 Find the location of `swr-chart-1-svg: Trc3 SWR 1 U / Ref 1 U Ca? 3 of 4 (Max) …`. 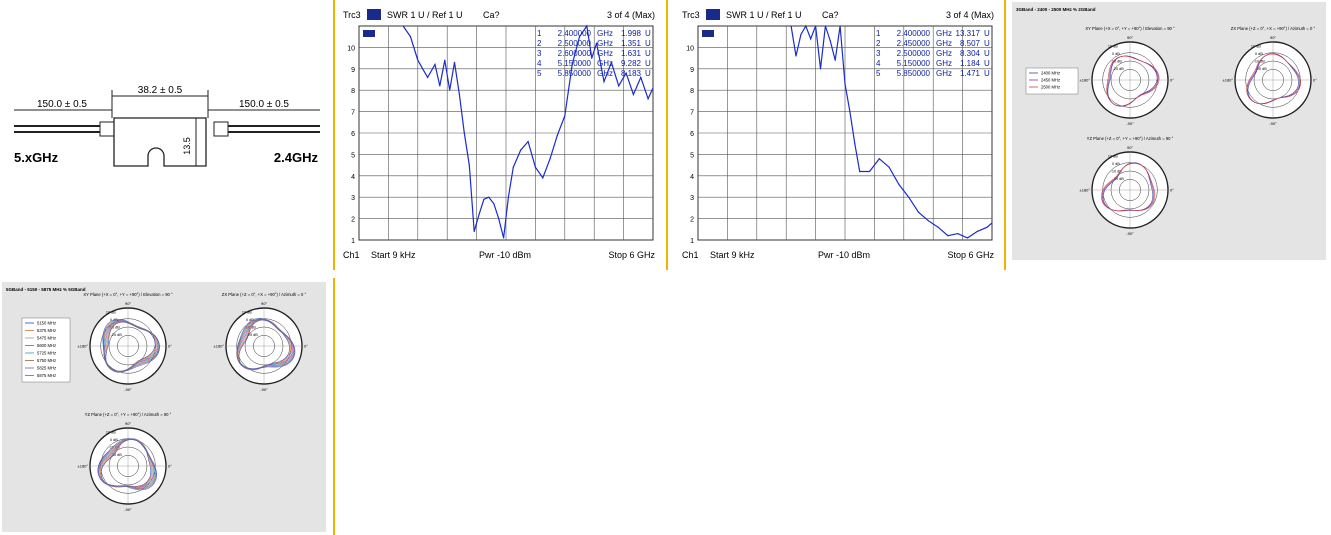

swr-chart-1-svg: Trc3 SWR 1 U / Ref 1 U Ca? 3 of 4 (Max) … is located at coordinates (499, 134).